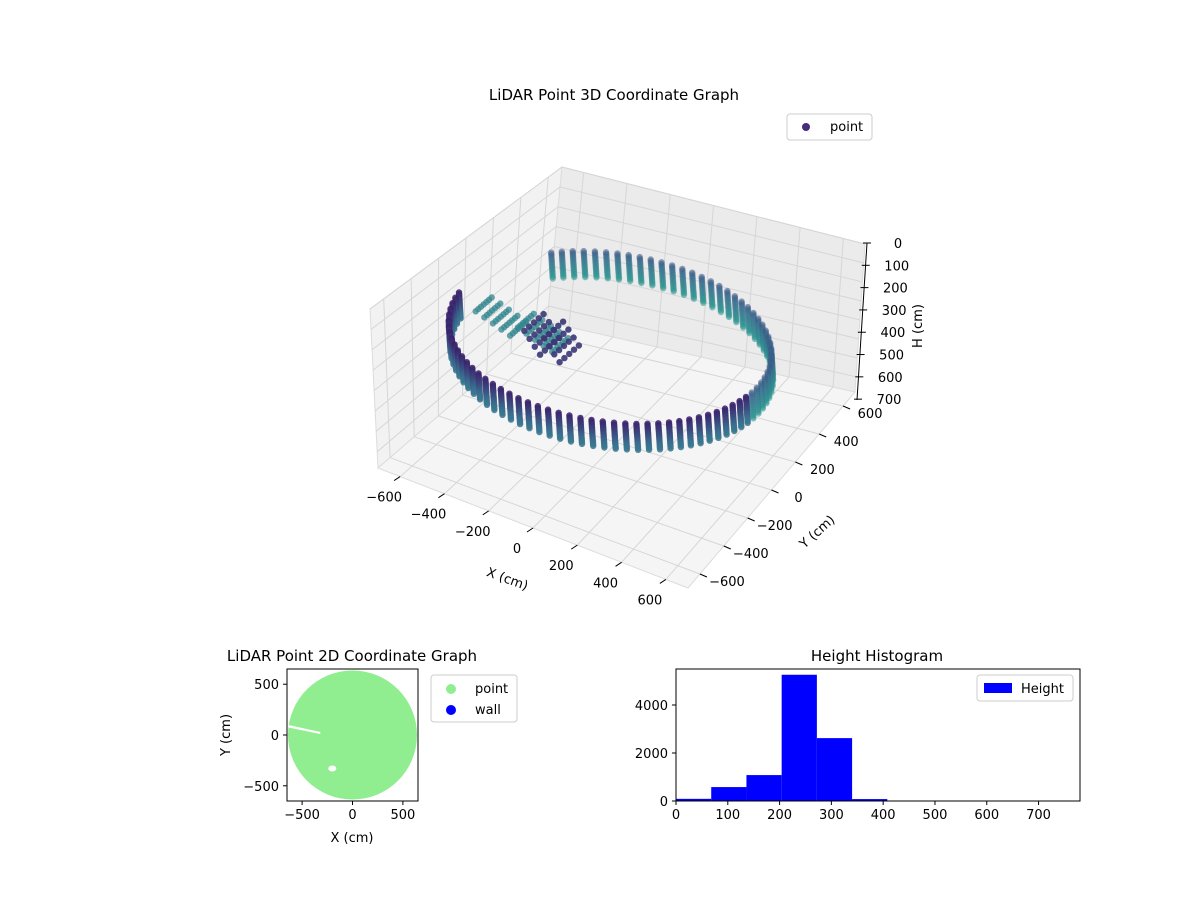 The width and height of the screenshot is (1200, 900). Describe the element at coordinates (517, 549) in the screenshot. I see `x-tick-label-3d: 0` at that location.